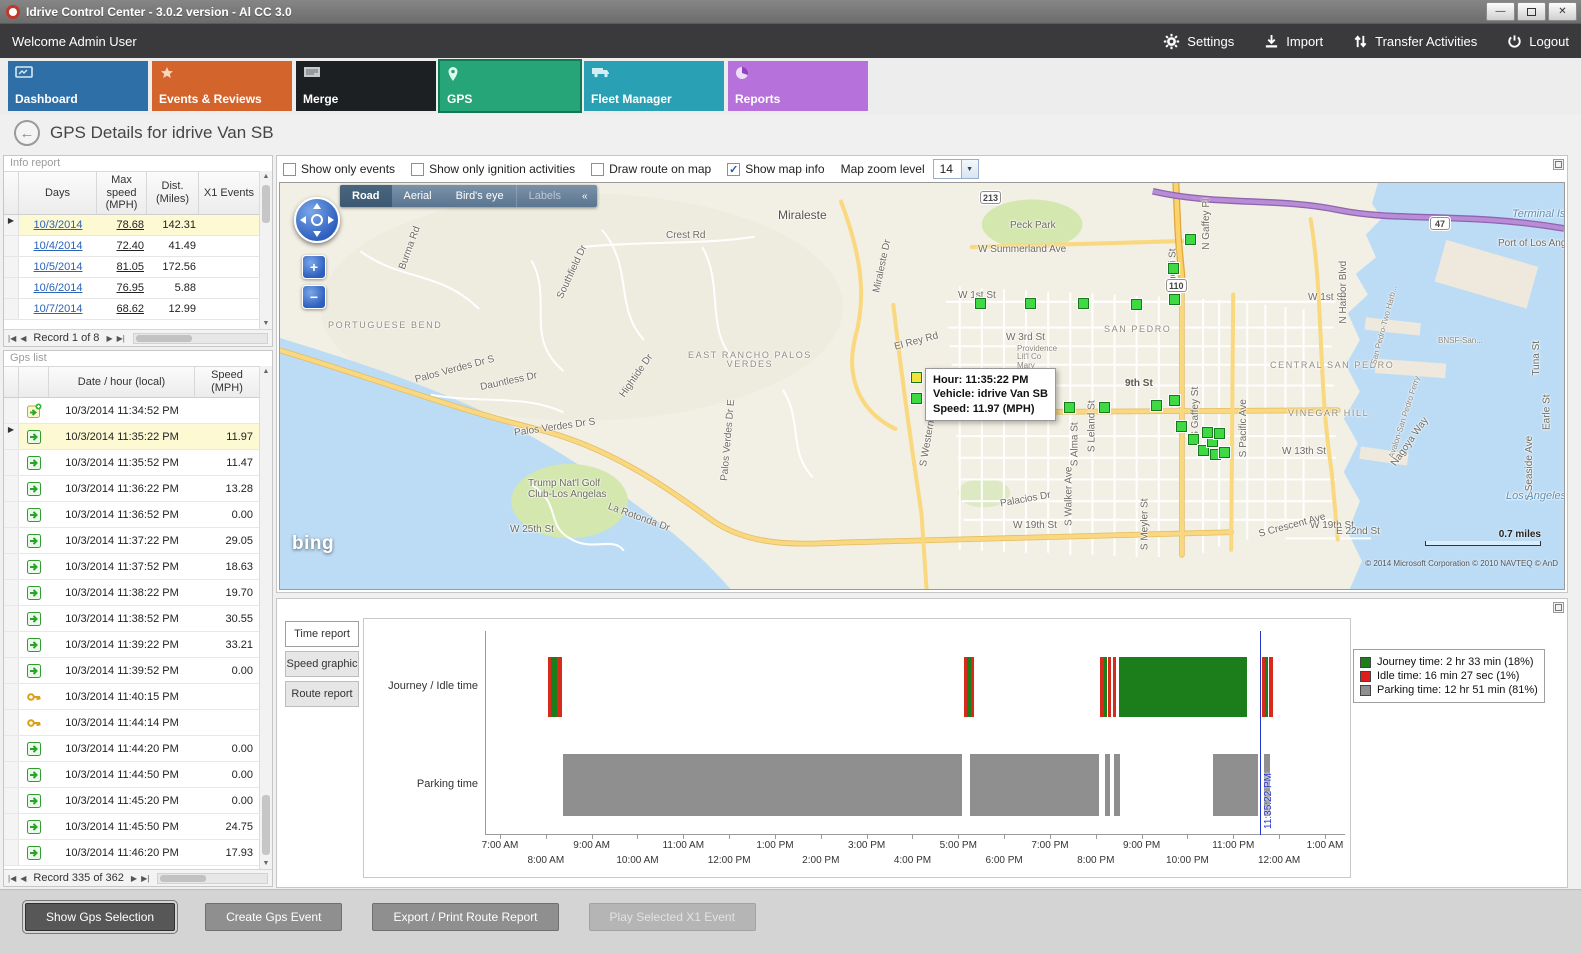  What do you see at coordinates (131, 541) in the screenshot?
I see `table-row: 10/3/2014 11:37:22 PM 29.05` at bounding box center [131, 541].